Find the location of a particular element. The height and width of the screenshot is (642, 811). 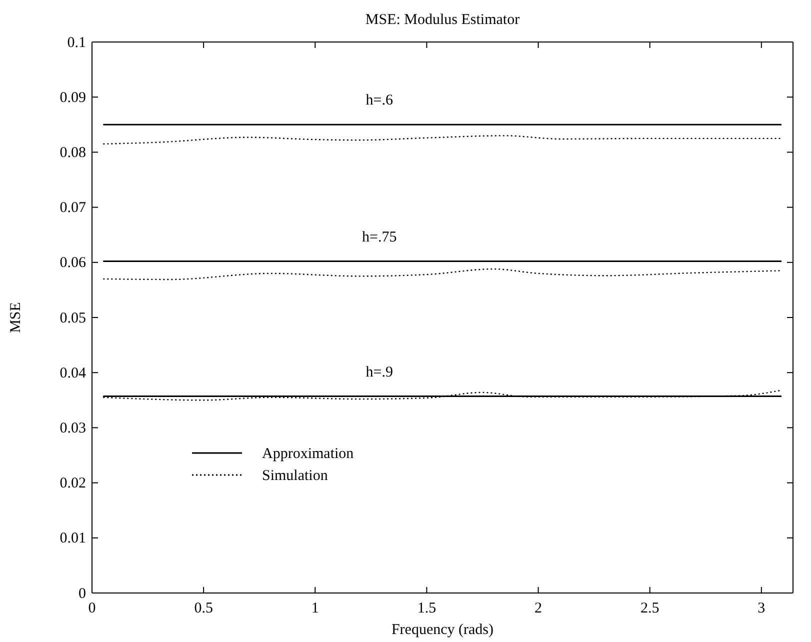

chart-title: MSE: Modulus Estimator is located at coordinates (442, 20).